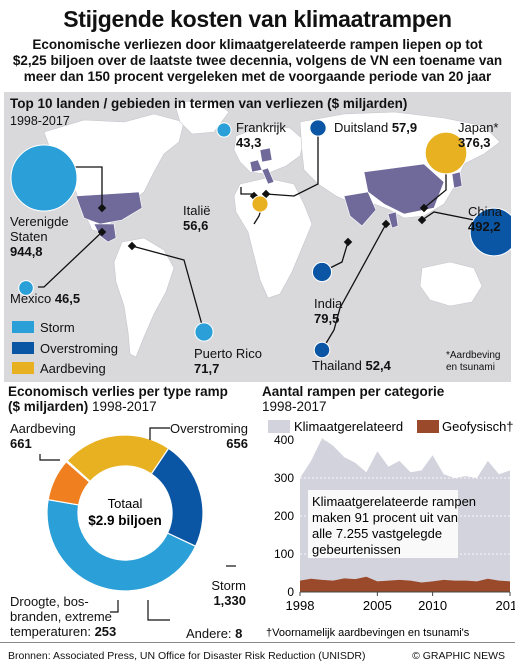  I want to click on value-china: 492,2, so click(484, 226).